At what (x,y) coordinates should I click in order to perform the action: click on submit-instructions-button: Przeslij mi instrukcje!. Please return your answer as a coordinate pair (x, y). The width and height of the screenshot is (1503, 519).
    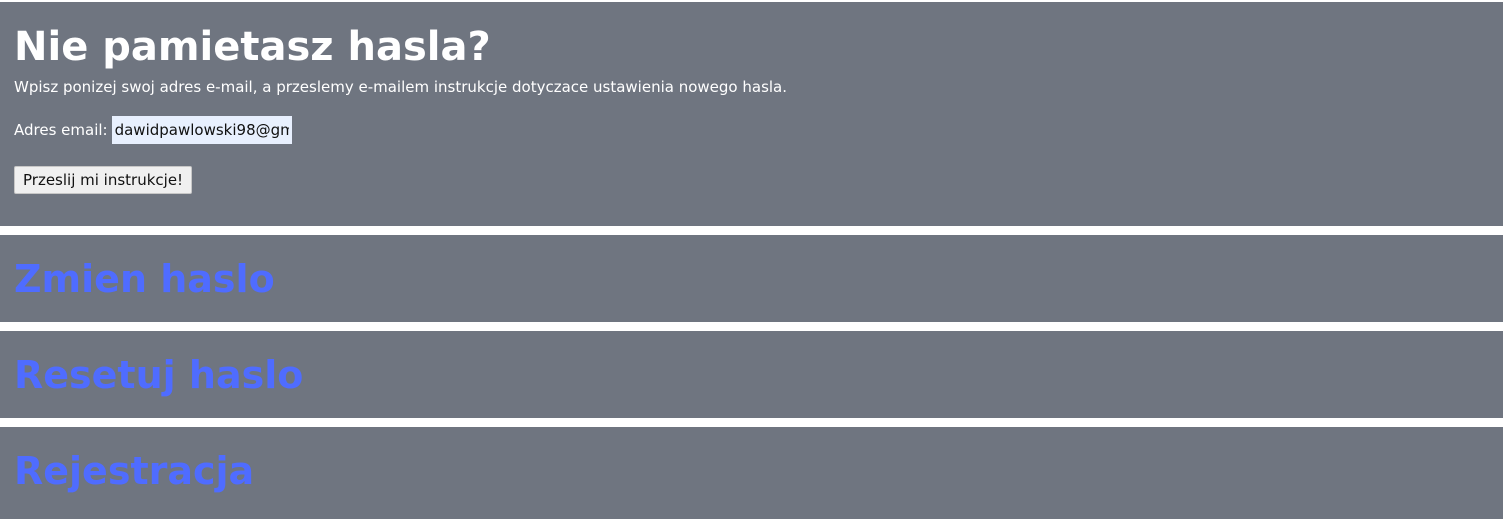
    Looking at the image, I should click on (103, 180).